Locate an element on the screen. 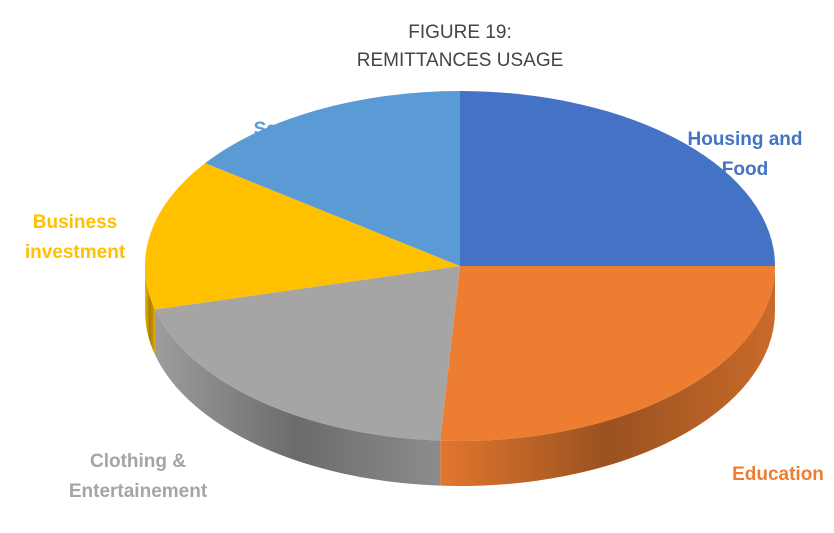 This screenshot has width=834, height=533. slice-label: Clothing & Entertainement is located at coordinates (138, 476).